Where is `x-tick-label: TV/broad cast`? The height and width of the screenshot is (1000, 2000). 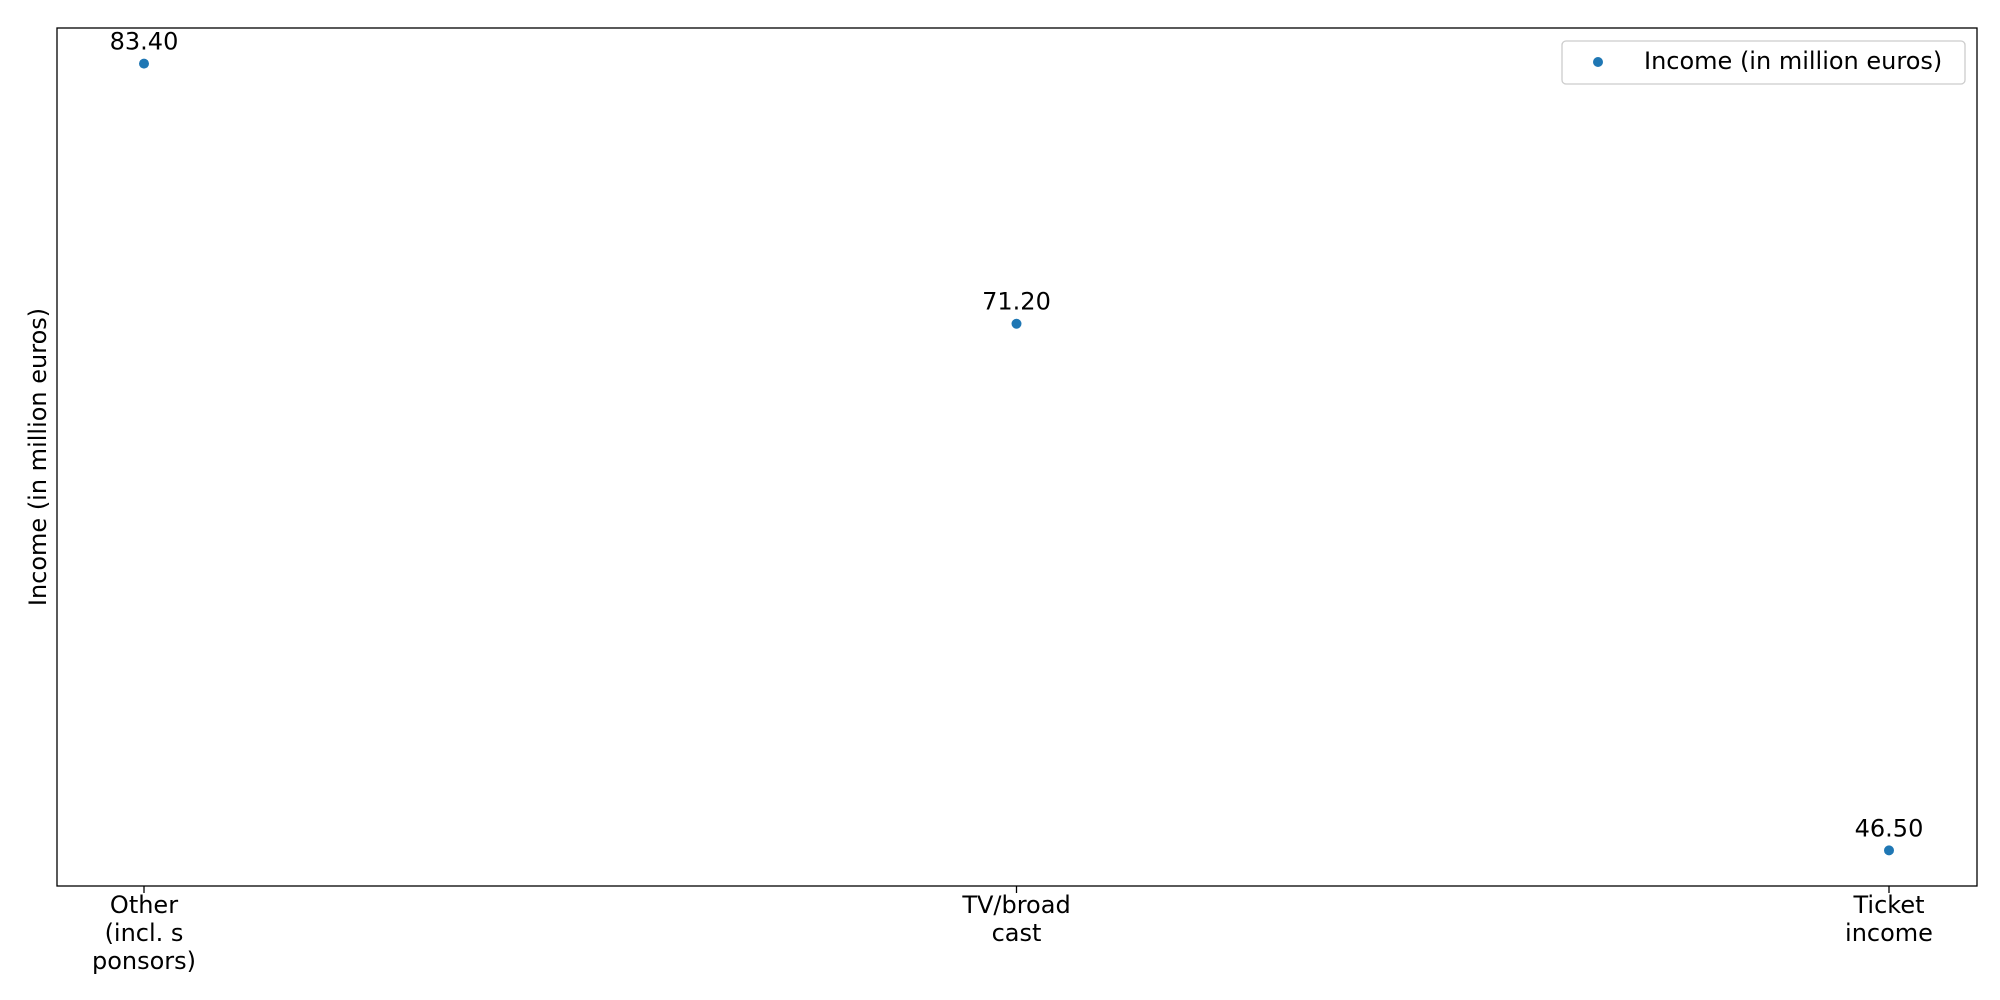 x-tick-label: TV/broad cast is located at coordinates (1015, 919).